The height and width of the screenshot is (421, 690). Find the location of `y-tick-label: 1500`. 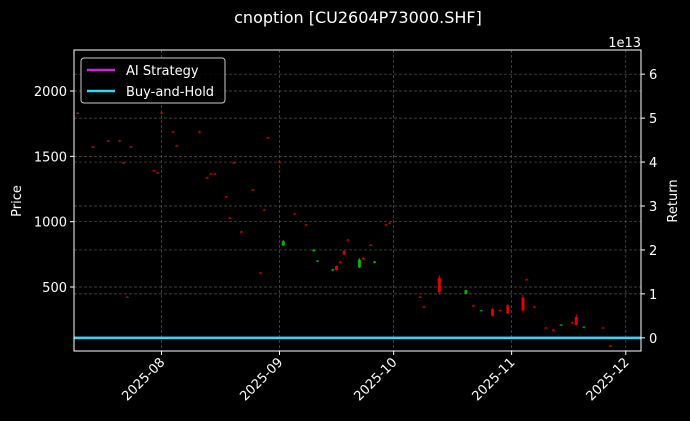

y-tick-label: 1500 is located at coordinates (50, 157).